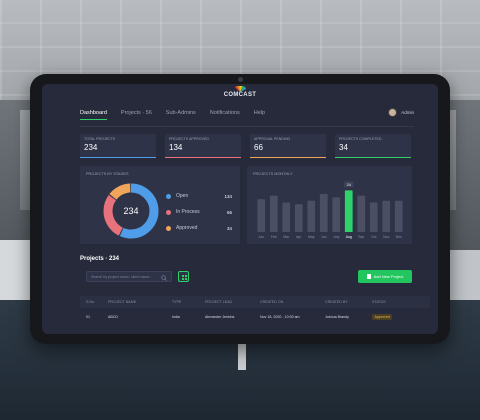 The height and width of the screenshot is (420, 480). What do you see at coordinates (382, 316) in the screenshot?
I see `status-badge: Approved` at bounding box center [382, 316].